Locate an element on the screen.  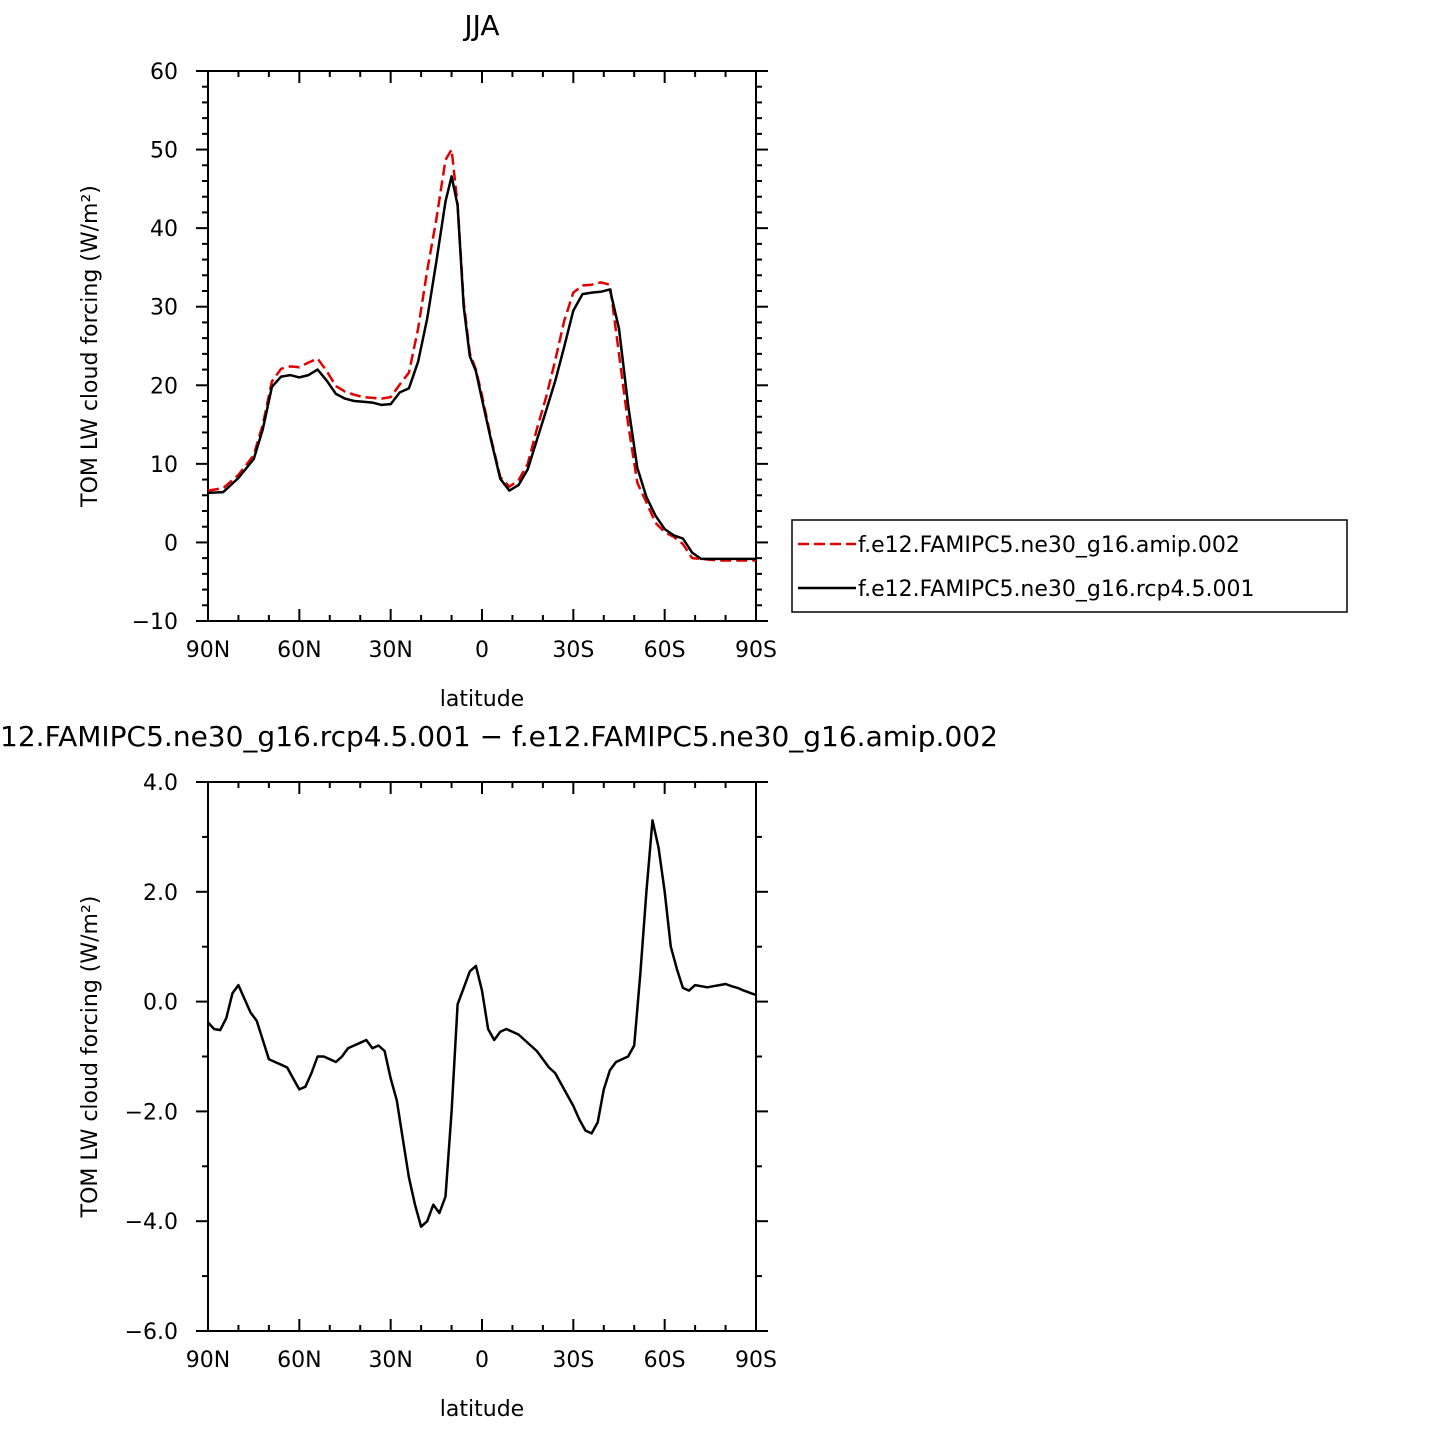
legend-label-1: f.e12.FAMIPC5.ne30_g16.amip.002 is located at coordinates (1049, 545).